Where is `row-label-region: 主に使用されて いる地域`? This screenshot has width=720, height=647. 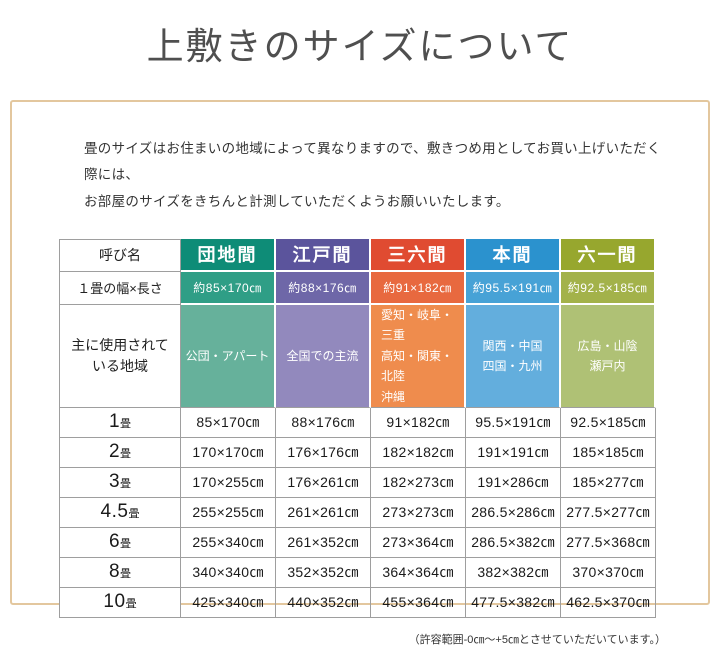 row-label-region: 主に使用されて いる地域 is located at coordinates (120, 356).